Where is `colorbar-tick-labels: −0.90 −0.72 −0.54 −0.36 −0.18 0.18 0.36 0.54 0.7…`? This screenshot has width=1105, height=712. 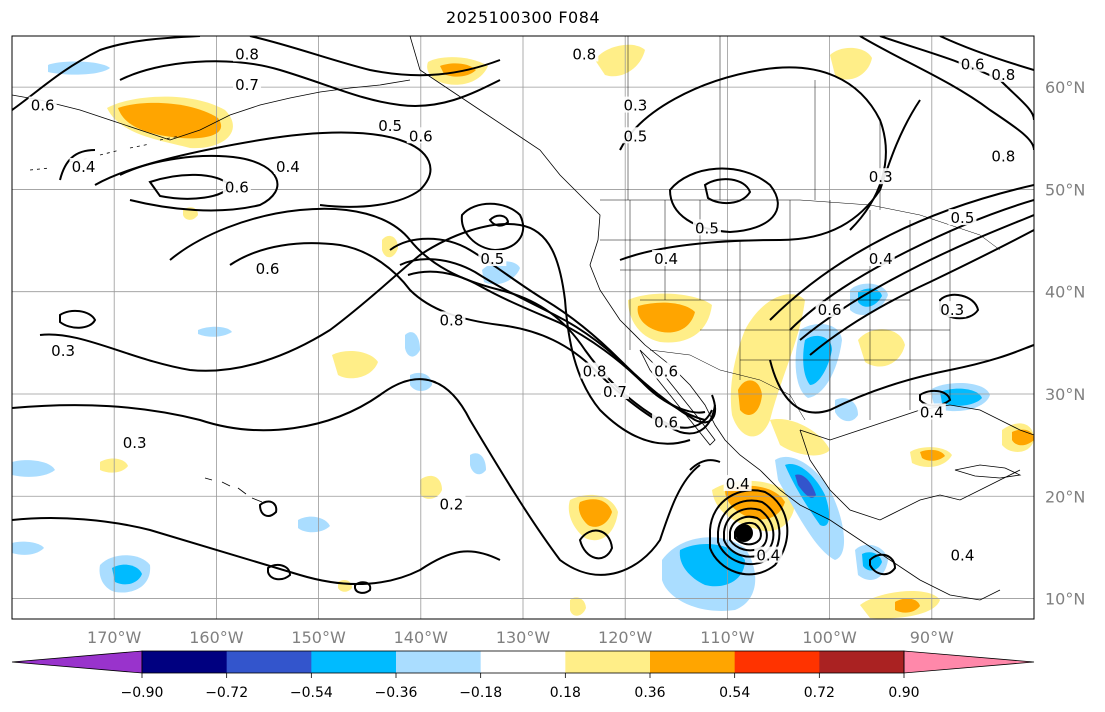
colorbar-tick-labels: −0.90 −0.72 −0.54 −0.36 −0.18 0.18 0.36 0.54 0.7… is located at coordinates (520, 687).